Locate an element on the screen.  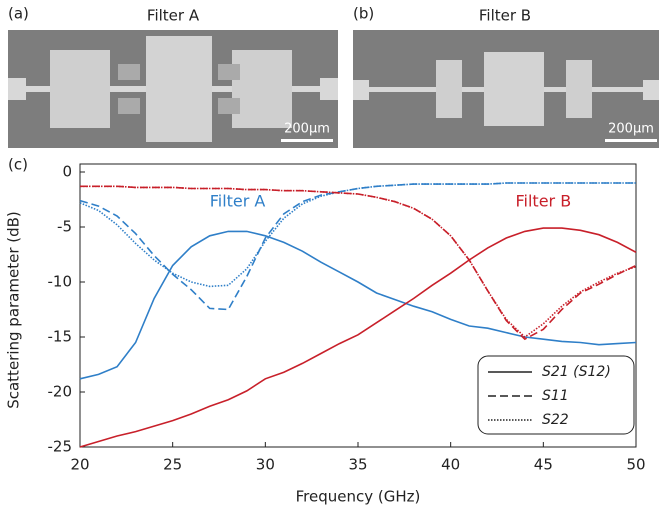
micrograph-a is located at coordinates (173, 89).